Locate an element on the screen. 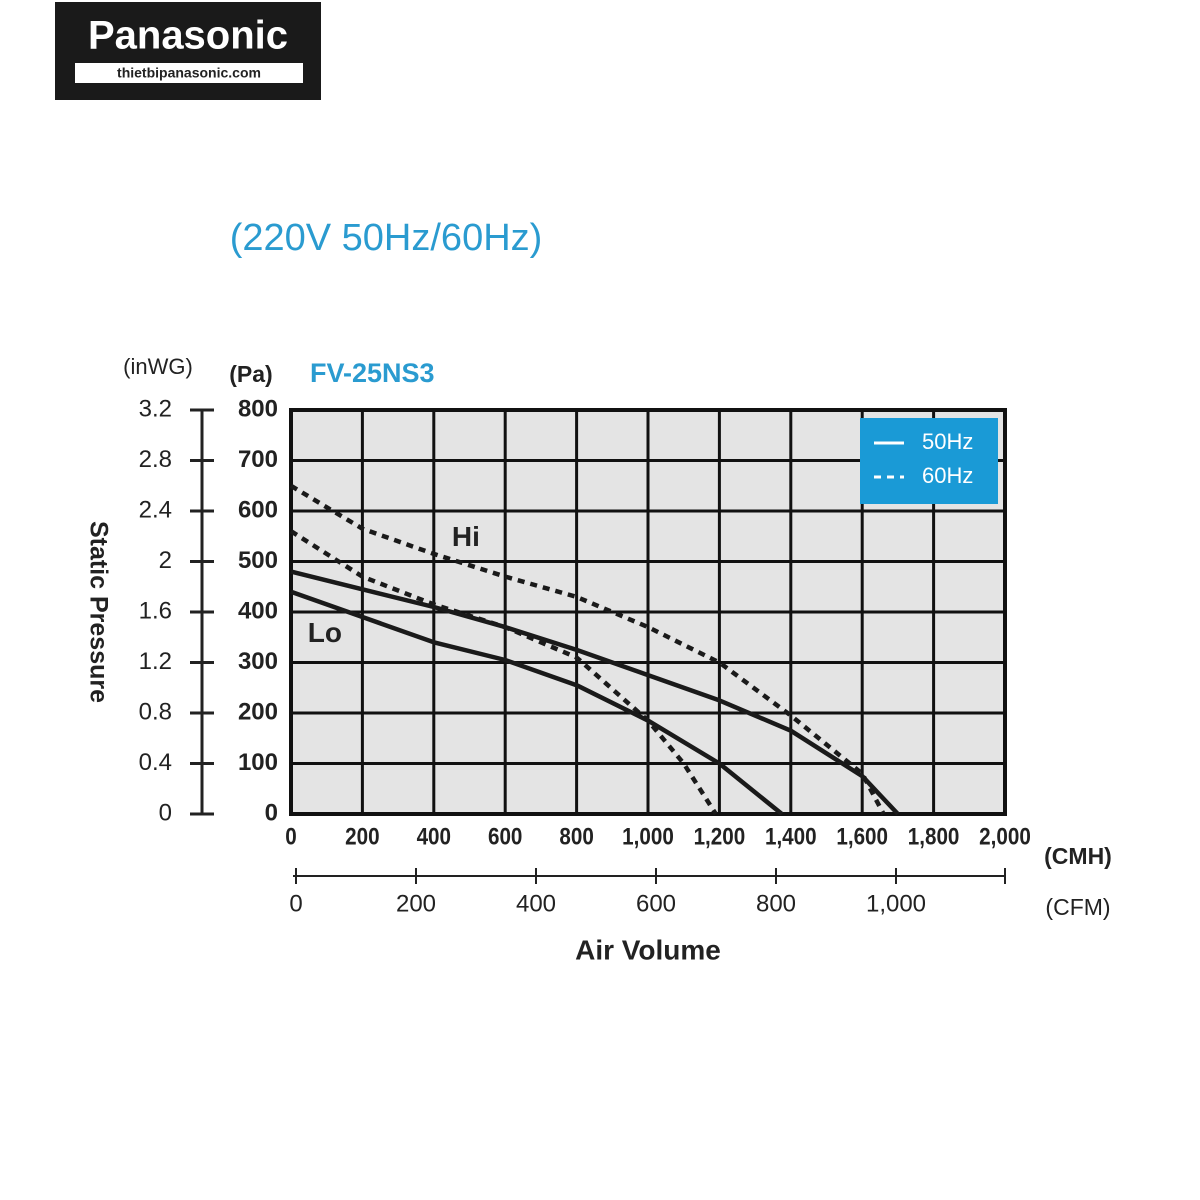 Image resolution: width=1200 pixels, height=1200 pixels. y2-tick-label: 0.4 is located at coordinates (155, 762).